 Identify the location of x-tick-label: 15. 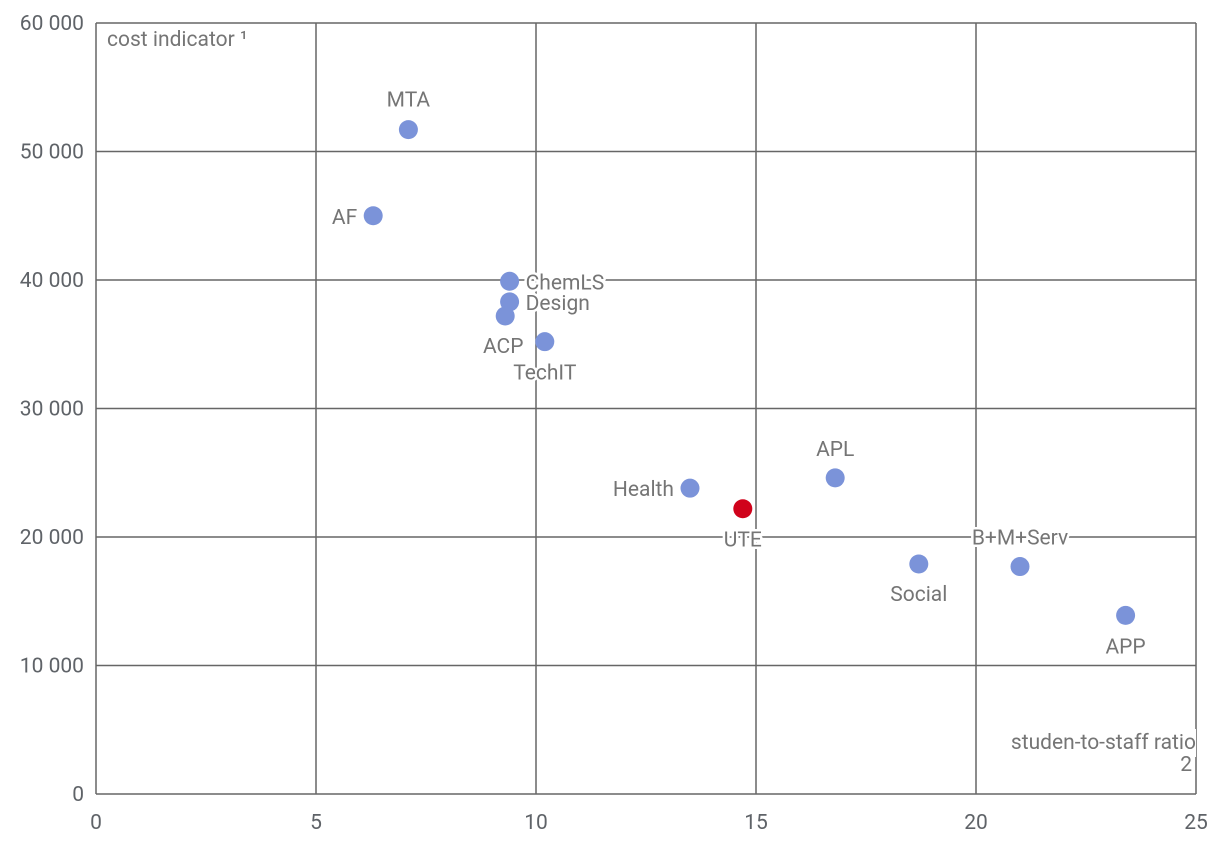
(756, 823).